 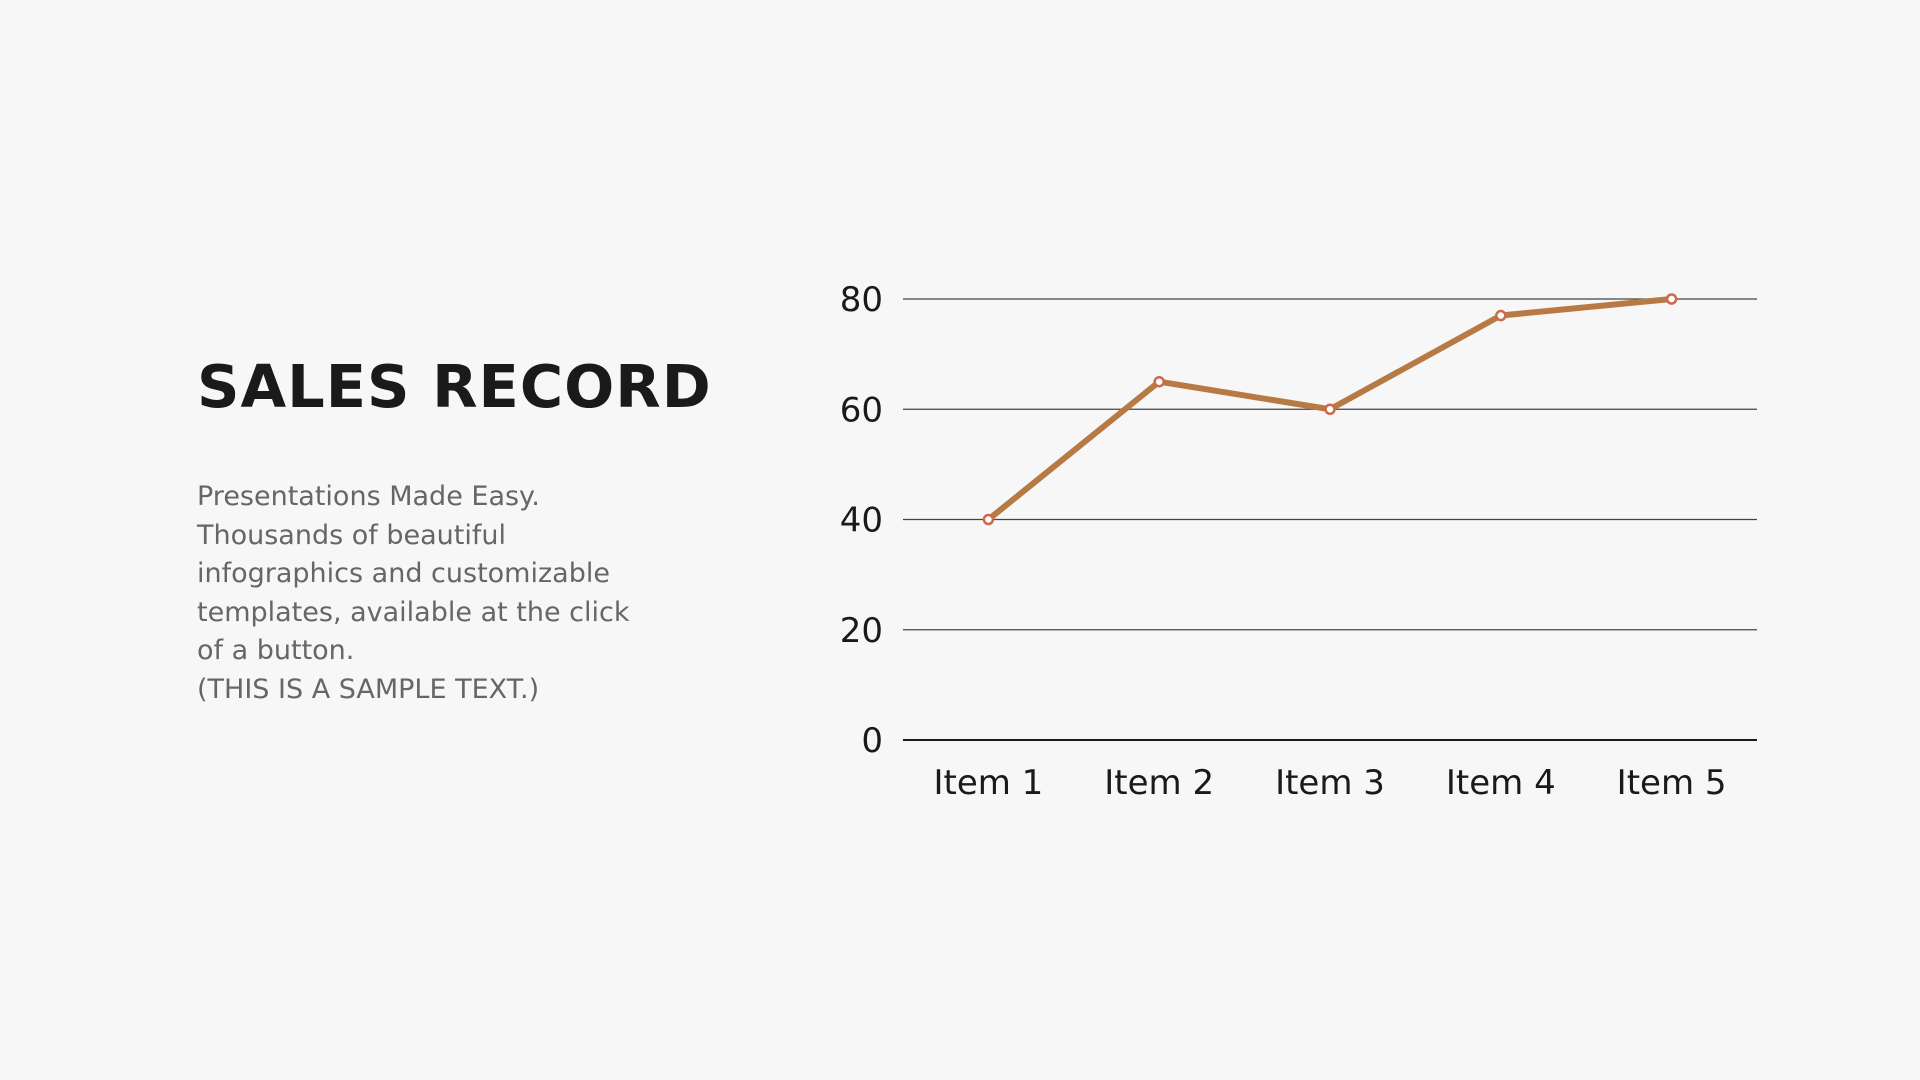 I want to click on y-axis-ticks: 0 20 40 60 80, so click(x=861, y=520).